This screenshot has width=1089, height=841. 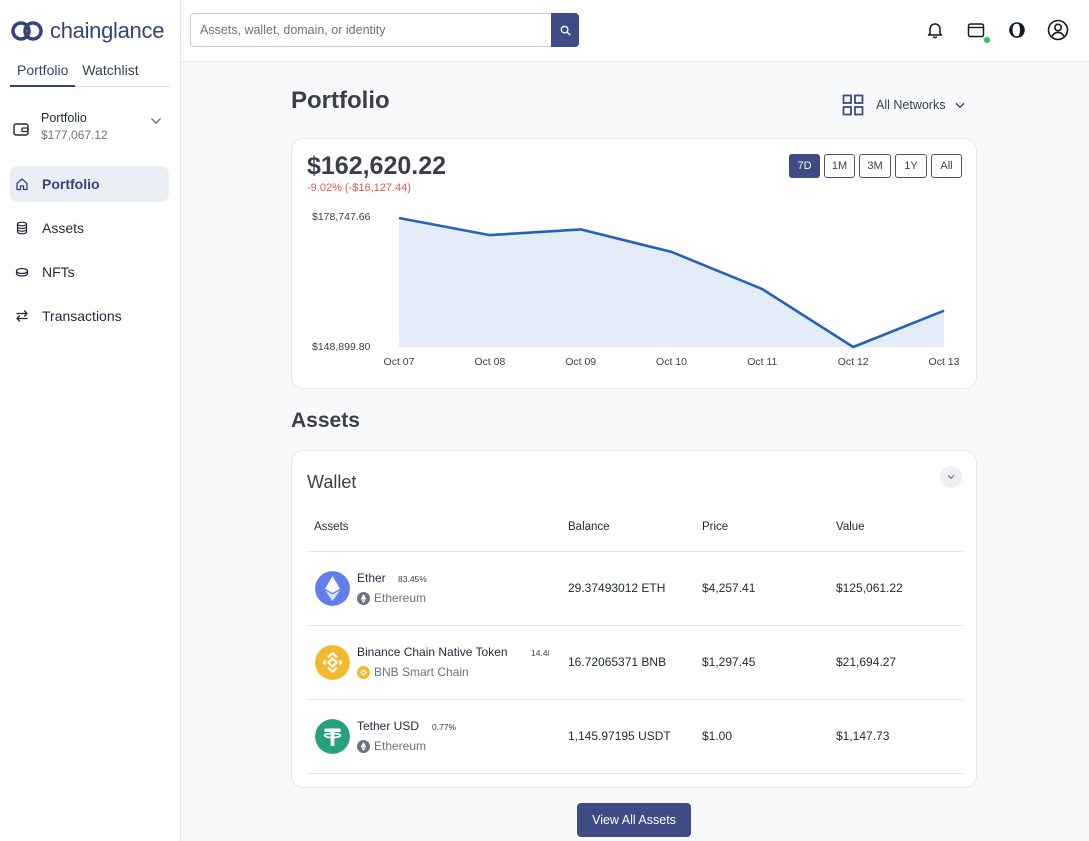 I want to click on theme-toggle-button, so click(x=1017, y=30).